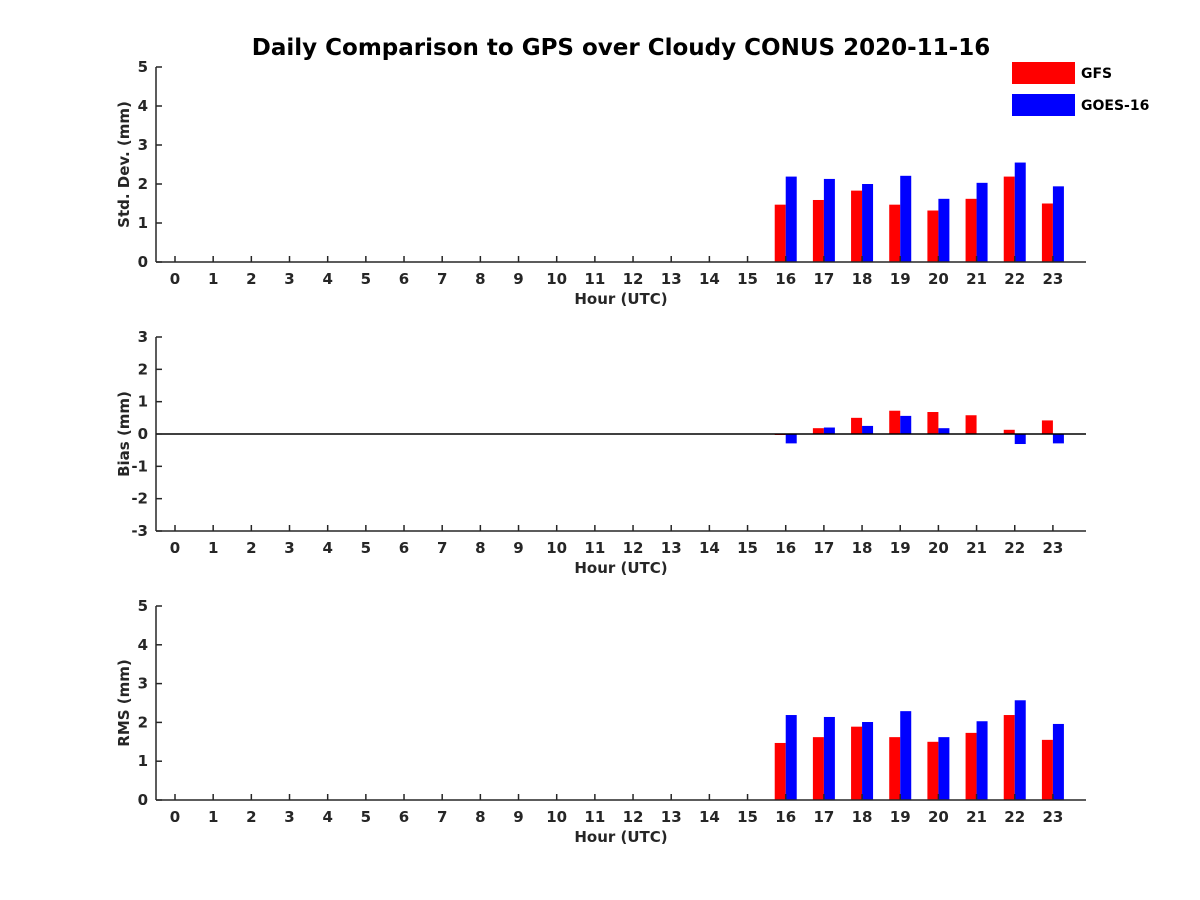  I want to click on chart-legend: GFS GOES-16, so click(1080, 89).